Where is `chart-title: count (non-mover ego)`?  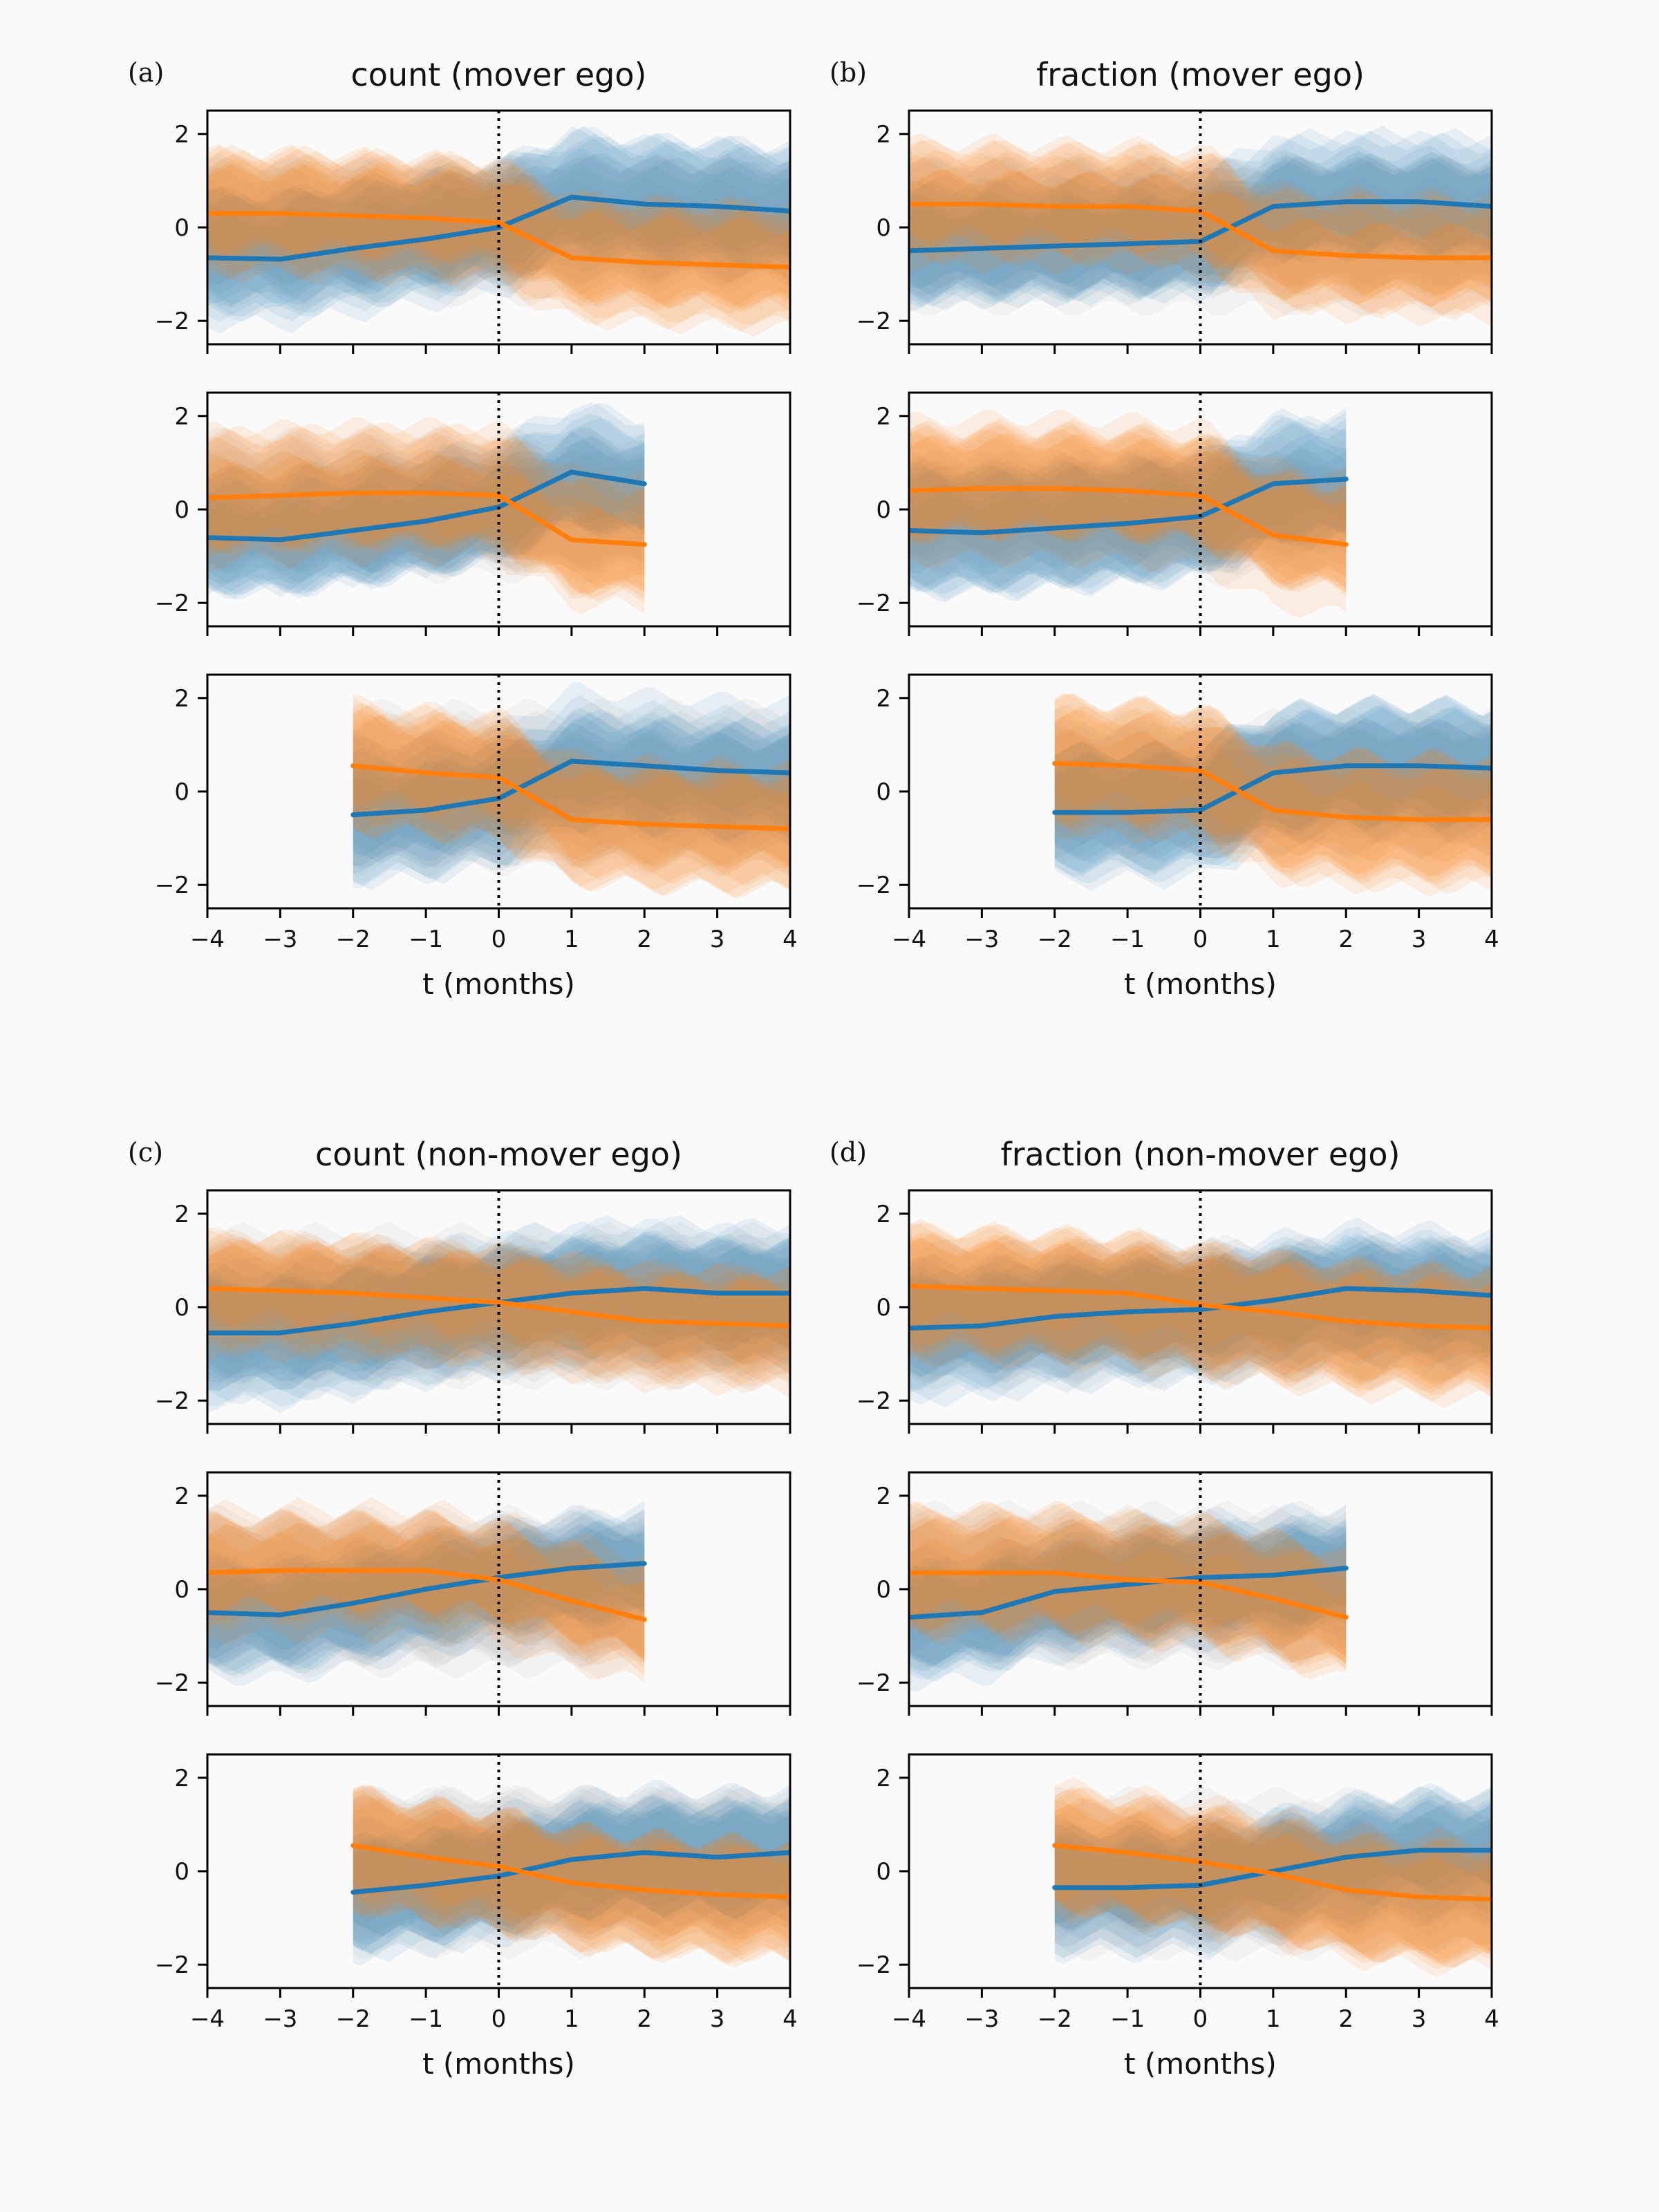 chart-title: count (non-mover ego) is located at coordinates (499, 1154).